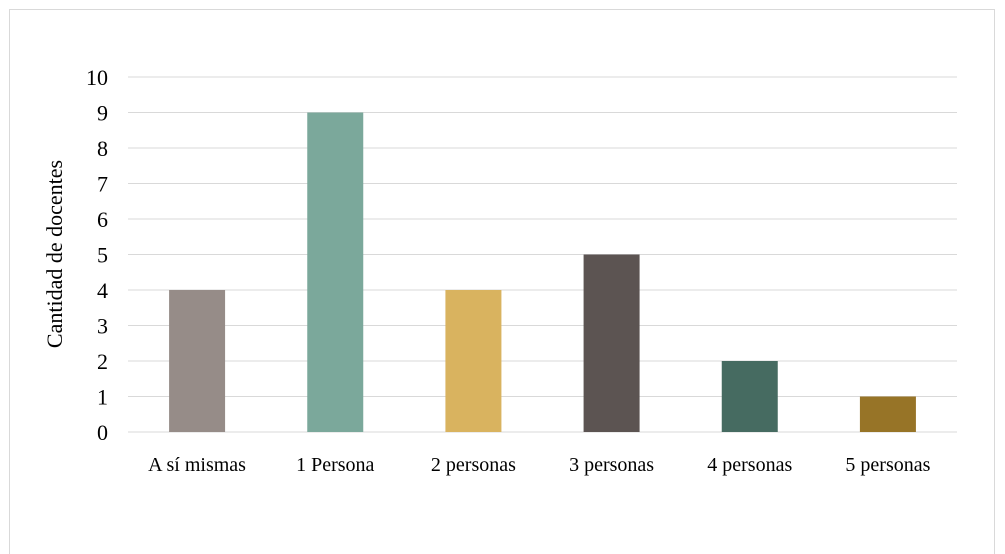  Describe the element at coordinates (887, 465) in the screenshot. I see `x-tick-label-6: 5 personas` at that location.